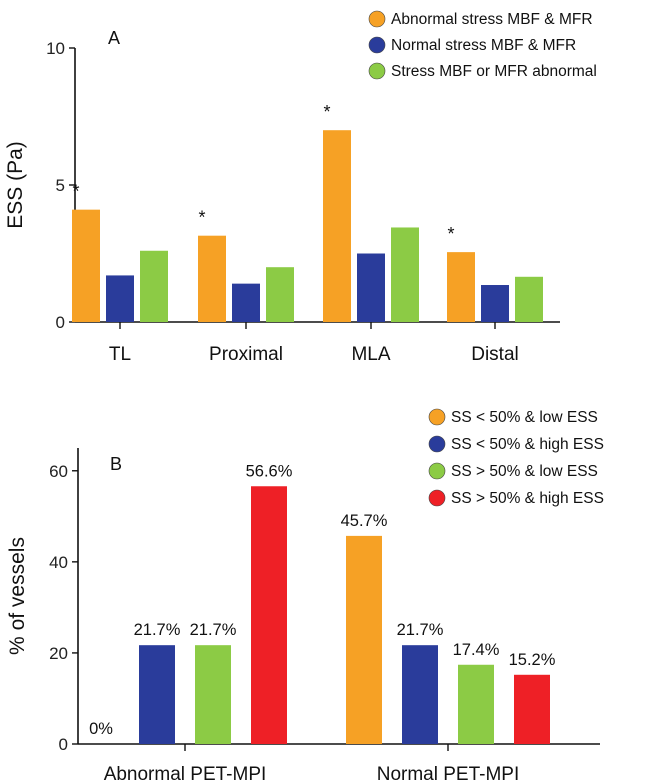 The image size is (647, 782). Describe the element at coordinates (58, 562) in the screenshot. I see `y-tick-label: 40` at that location.